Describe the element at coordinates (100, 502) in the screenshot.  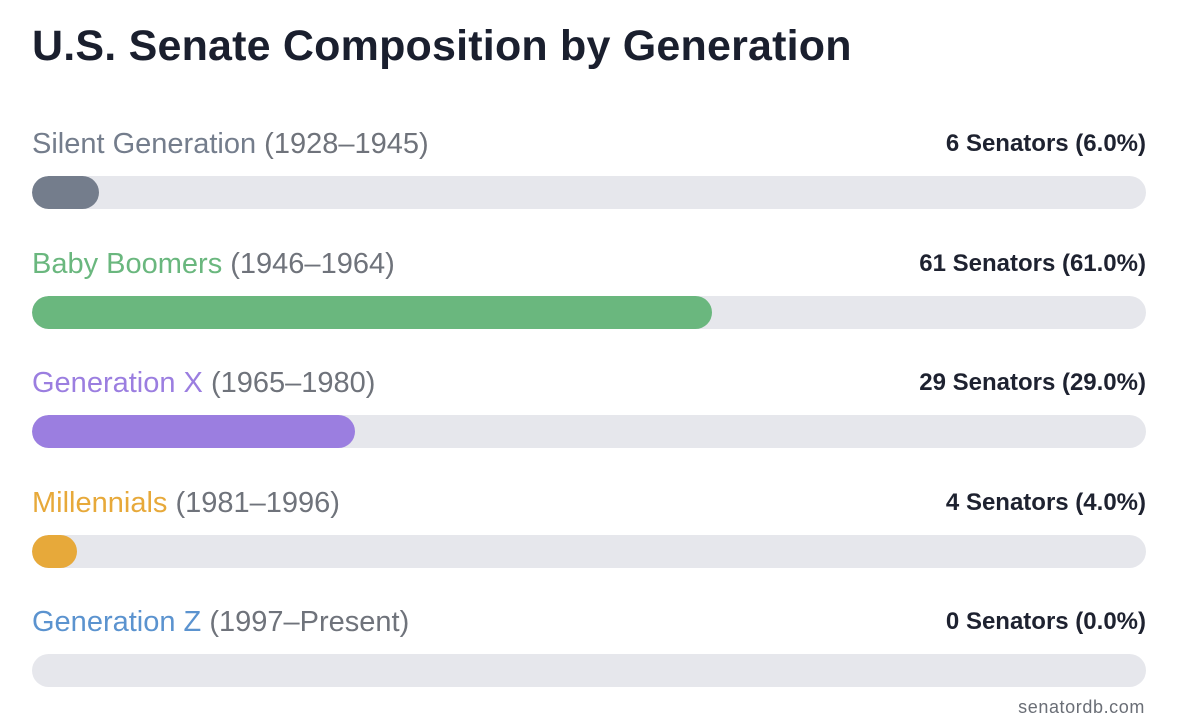
I see `generation-name: Millennials` at that location.